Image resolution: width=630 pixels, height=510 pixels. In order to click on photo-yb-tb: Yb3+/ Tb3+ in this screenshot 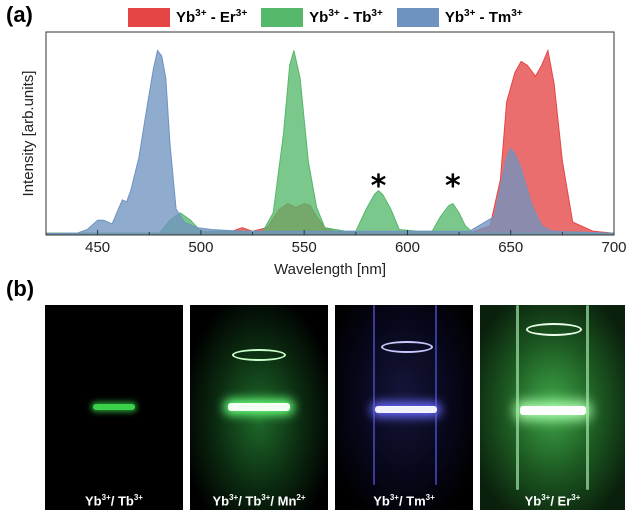, I will do `click(114, 407)`.